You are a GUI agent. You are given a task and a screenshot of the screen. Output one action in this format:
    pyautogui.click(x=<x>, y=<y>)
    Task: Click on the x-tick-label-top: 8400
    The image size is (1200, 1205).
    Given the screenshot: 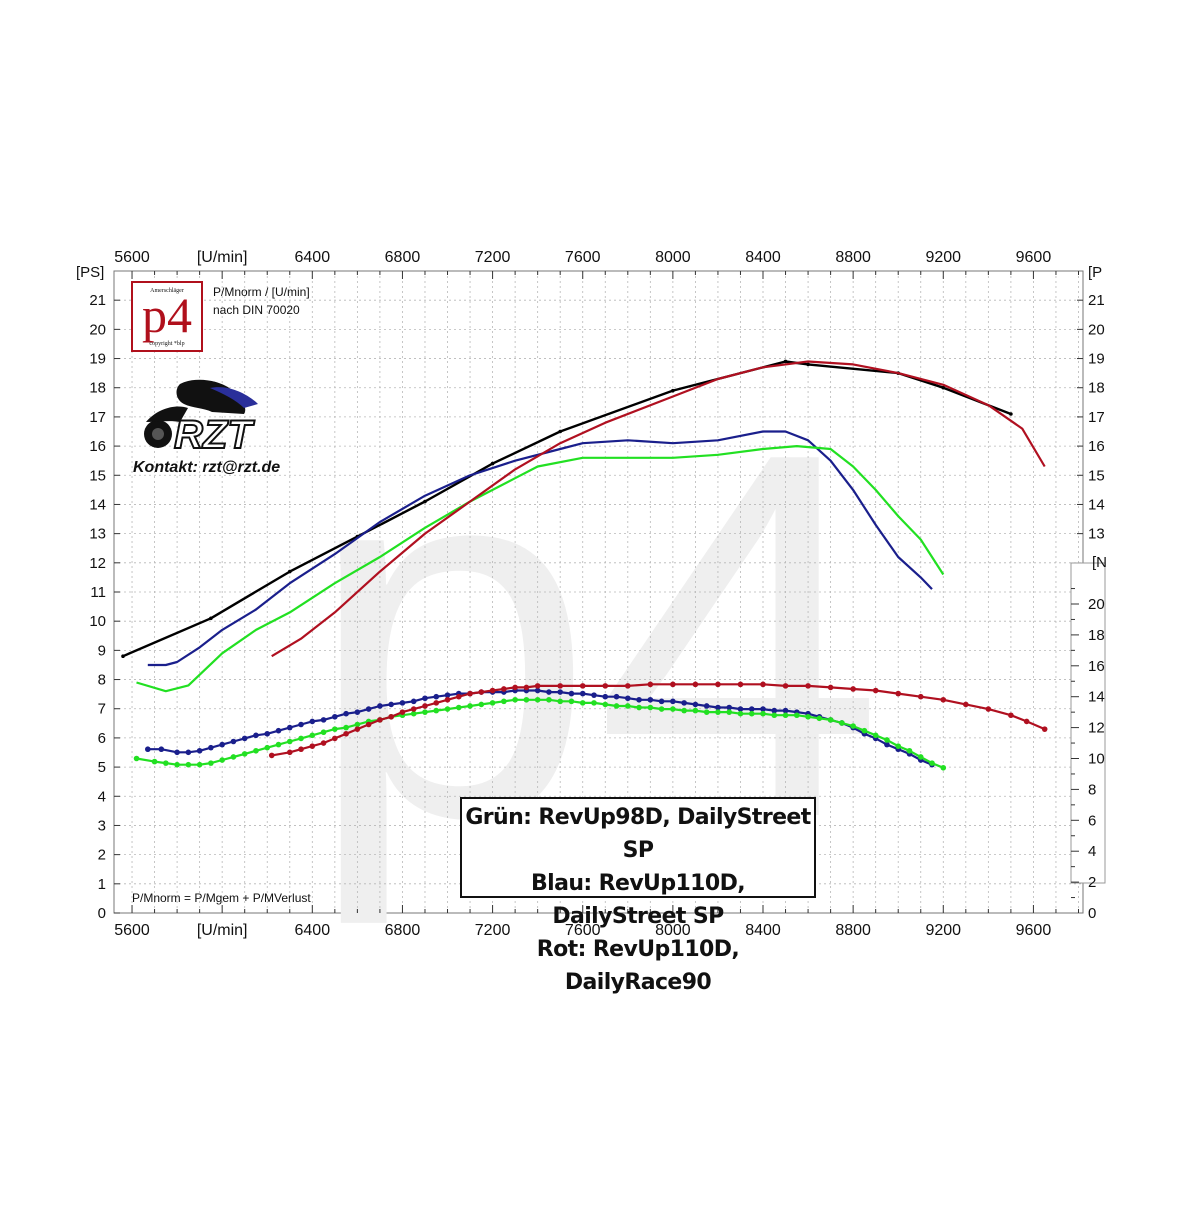 What is the action you would take?
    pyautogui.click(x=763, y=257)
    